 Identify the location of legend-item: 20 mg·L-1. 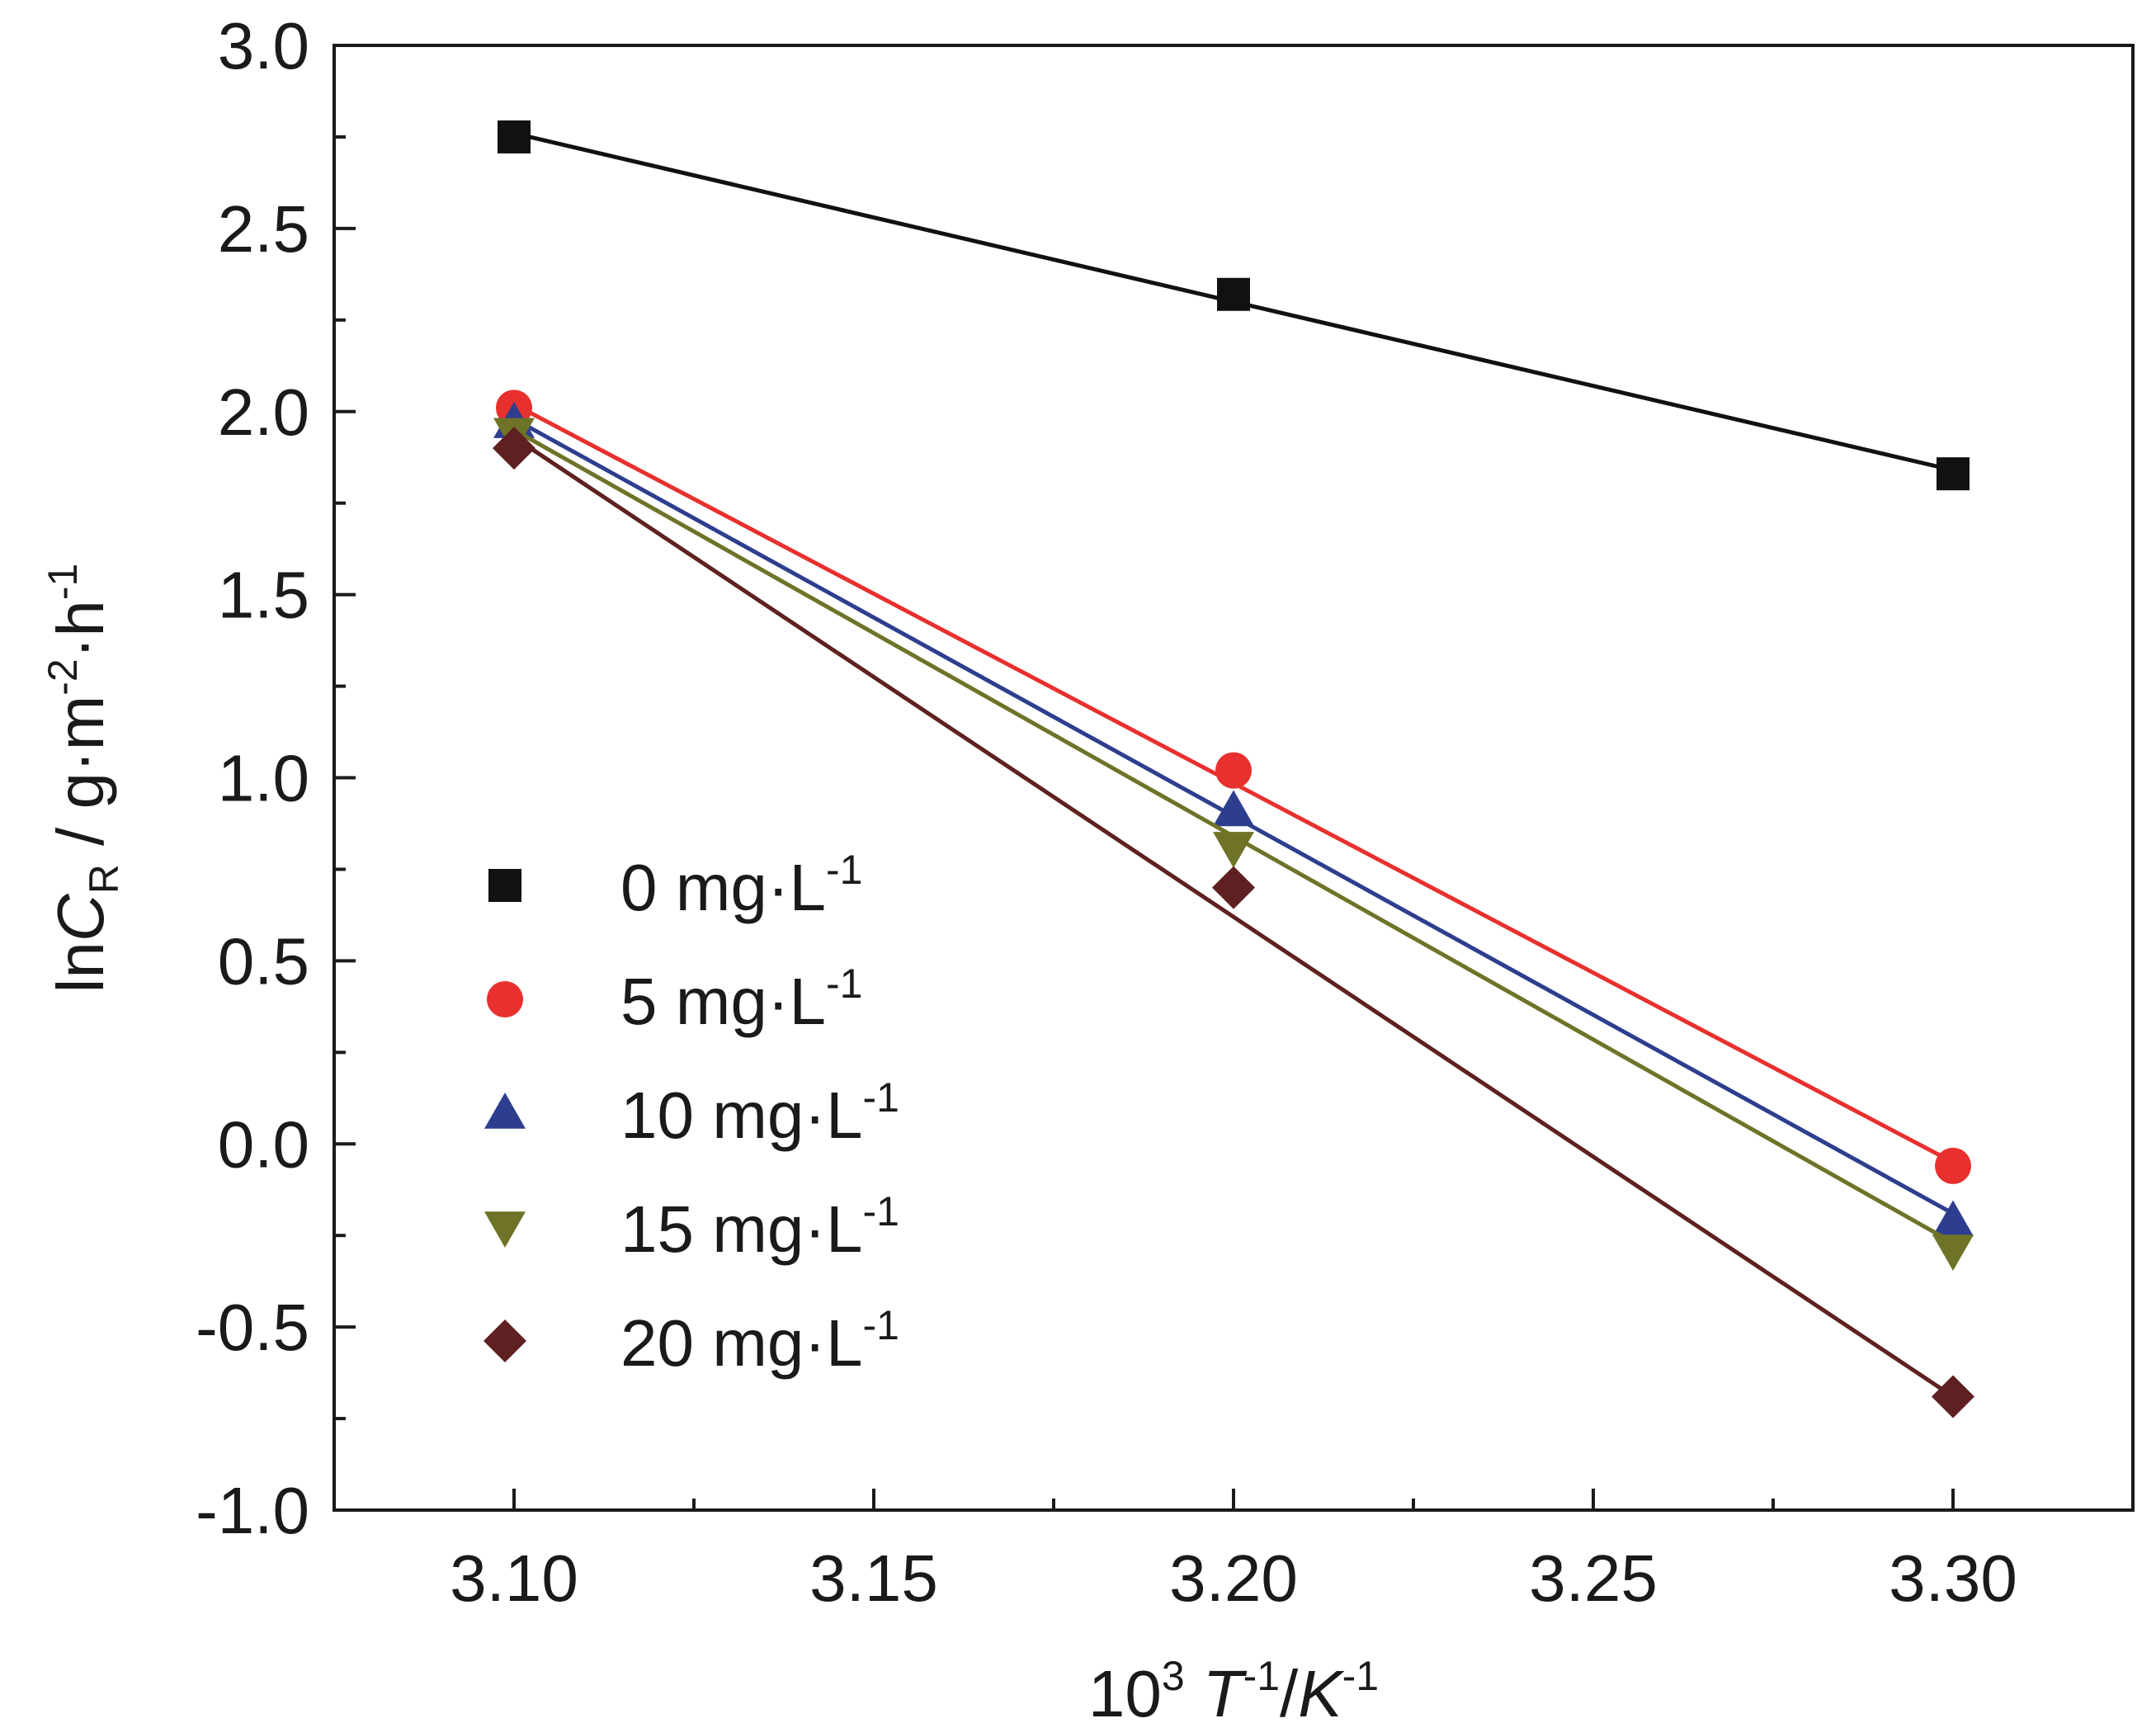
(691, 1341).